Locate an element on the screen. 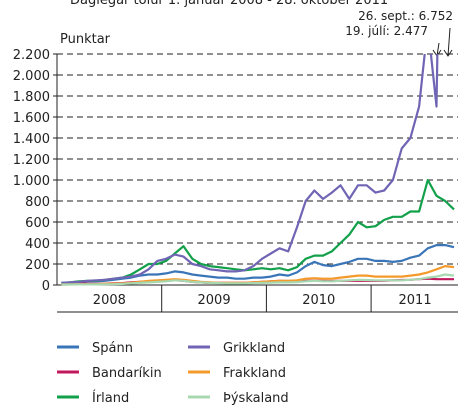 The width and height of the screenshot is (463, 407). x-tick-label: 2008 is located at coordinates (109, 300).